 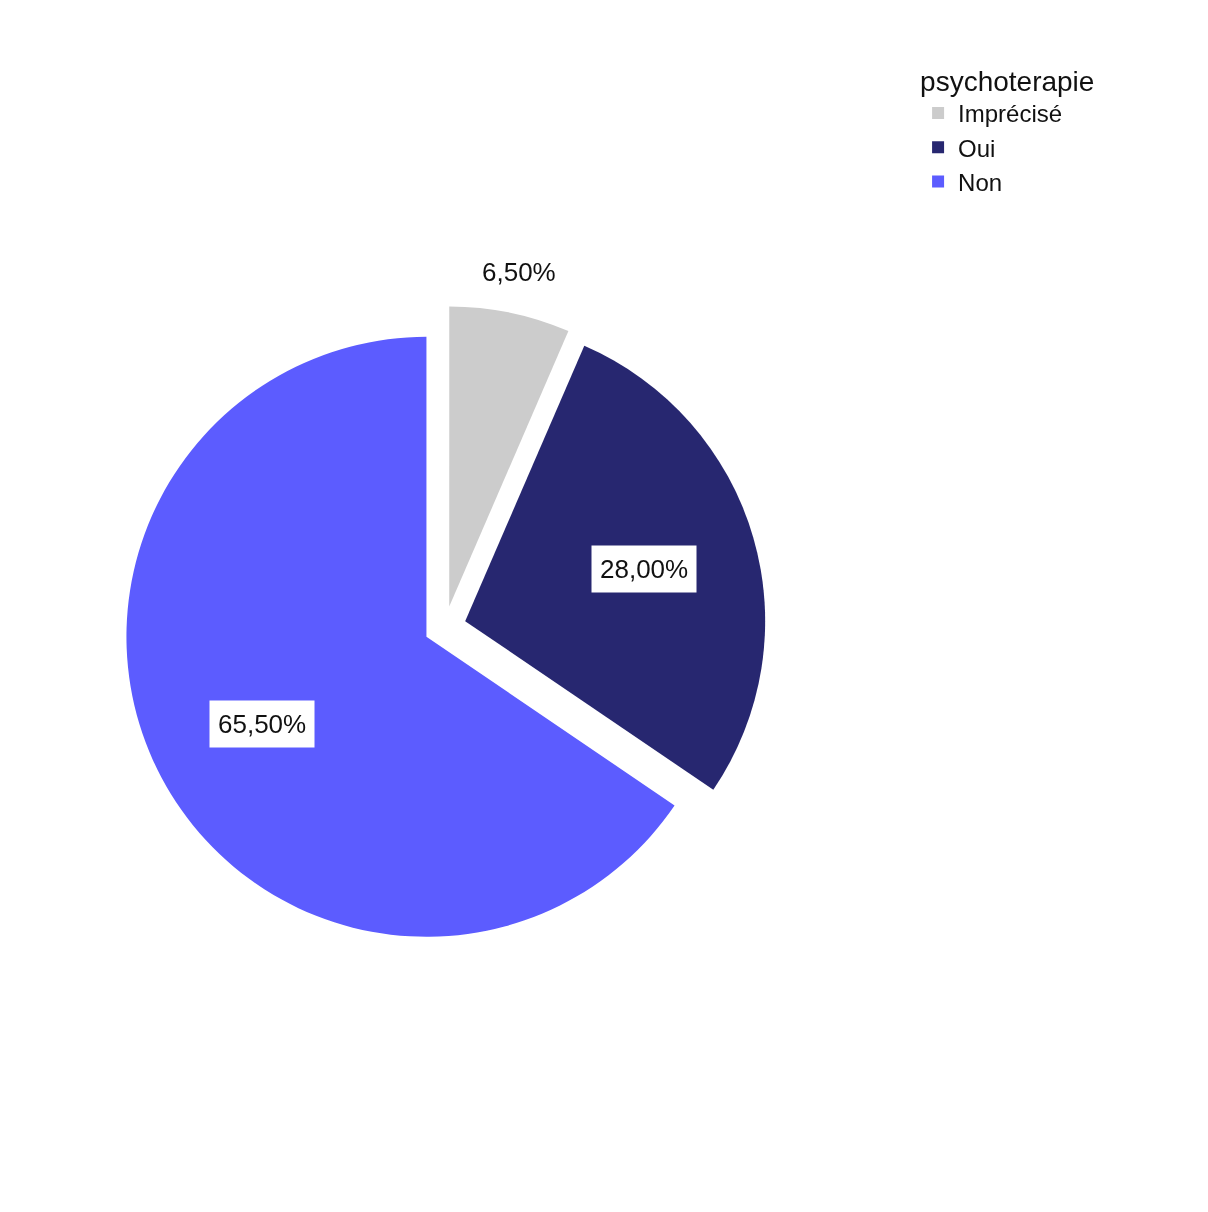 I want to click on data-label: 28,00%, so click(x=644, y=569).